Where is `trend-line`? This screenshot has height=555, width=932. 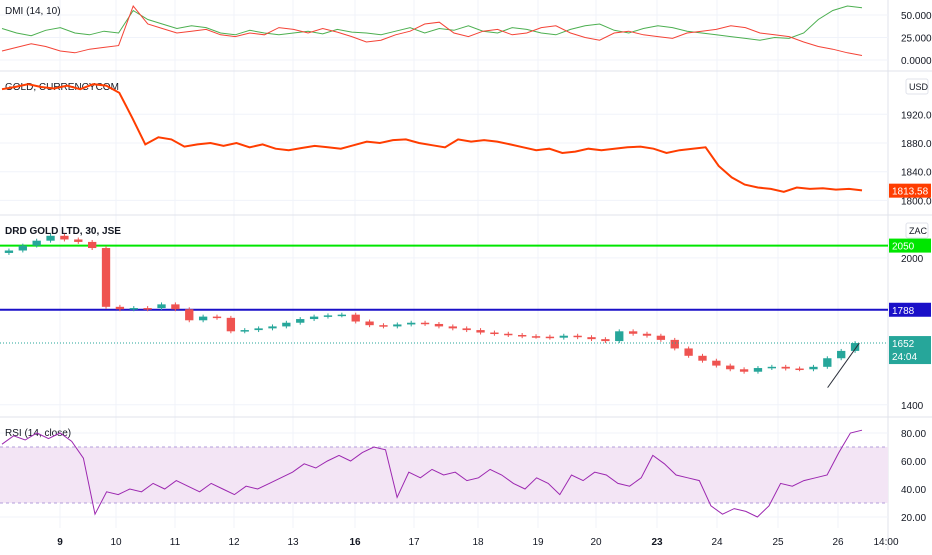
trend-line is located at coordinates (843, 365).